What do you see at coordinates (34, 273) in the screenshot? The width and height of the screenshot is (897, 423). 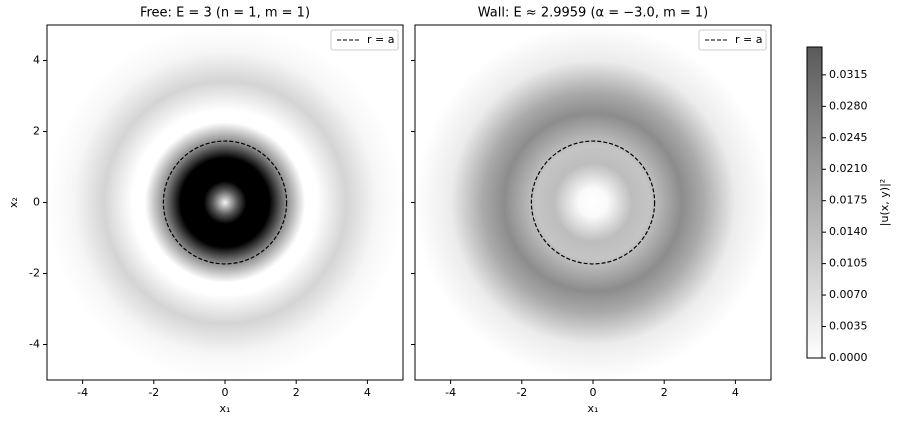 I see `y-tick-label: -2` at bounding box center [34, 273].